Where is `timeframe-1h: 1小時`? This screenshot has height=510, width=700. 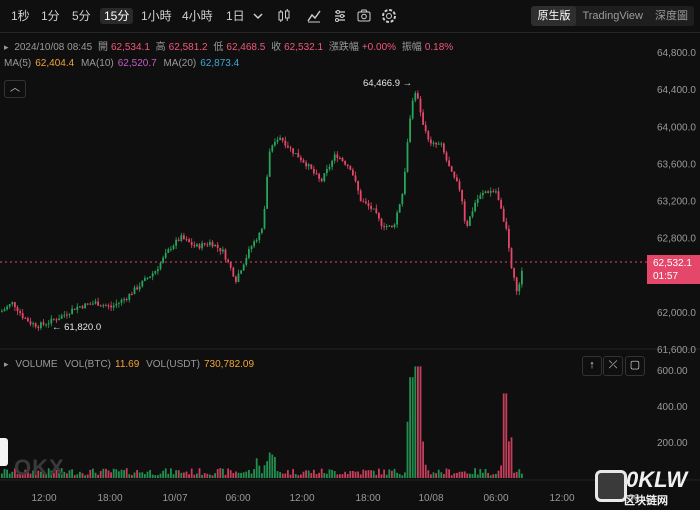 timeframe-1h: 1小時 is located at coordinates (156, 16).